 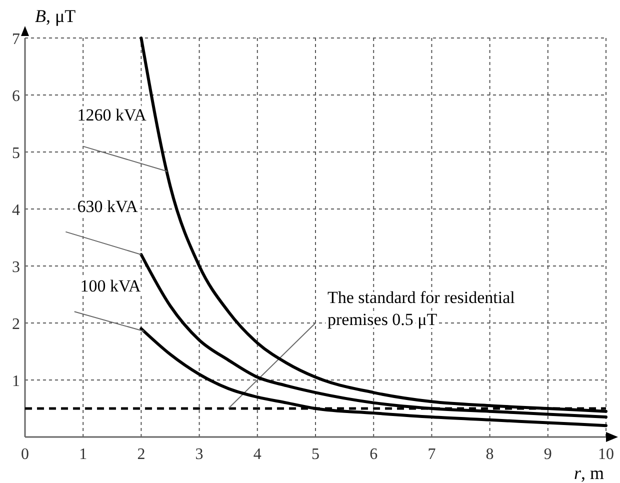 I want to click on x-tick-label: 3, so click(x=199, y=454).